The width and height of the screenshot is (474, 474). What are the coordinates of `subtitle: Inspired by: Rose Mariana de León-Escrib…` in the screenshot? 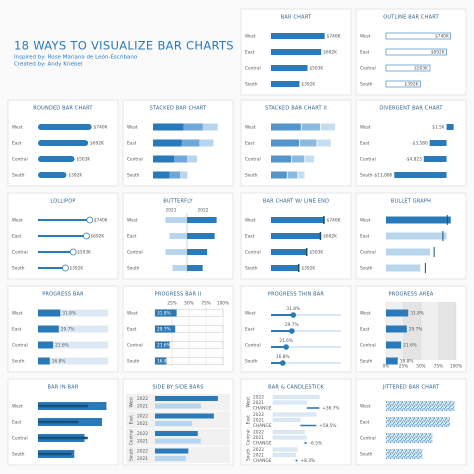 It's located at (76, 57).